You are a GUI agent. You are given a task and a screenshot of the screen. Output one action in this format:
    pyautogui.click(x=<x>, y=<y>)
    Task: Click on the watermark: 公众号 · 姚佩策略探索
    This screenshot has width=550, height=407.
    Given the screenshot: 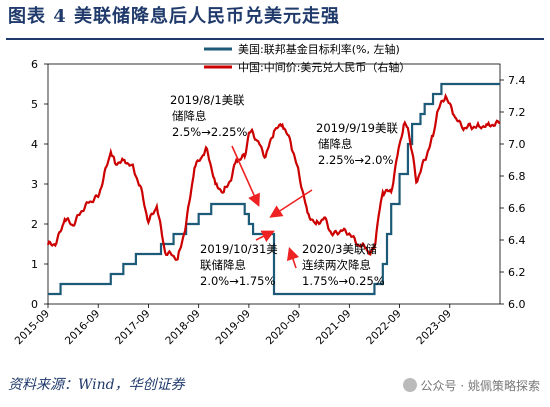 What is the action you would take?
    pyautogui.click(x=471, y=385)
    